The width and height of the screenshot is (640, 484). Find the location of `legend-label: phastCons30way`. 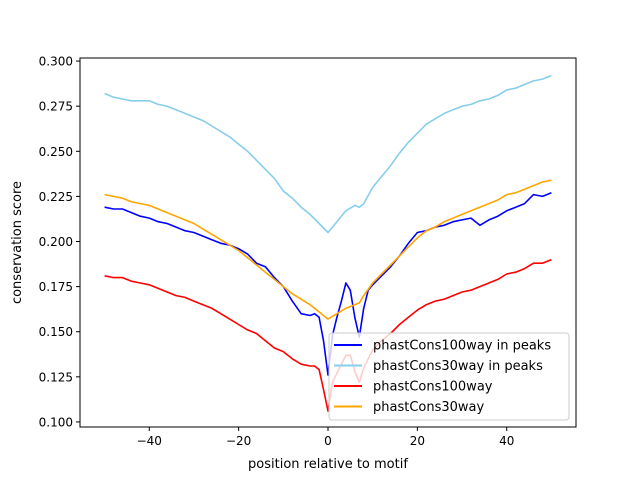

legend-label: phastCons30way is located at coordinates (429, 407).